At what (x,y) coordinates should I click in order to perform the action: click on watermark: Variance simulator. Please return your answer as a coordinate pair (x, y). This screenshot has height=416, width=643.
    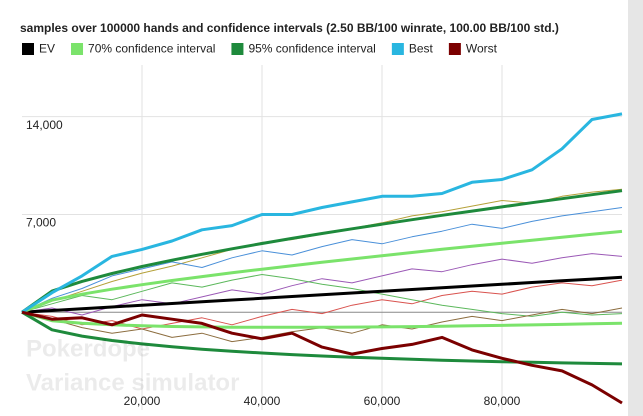
    Looking at the image, I should click on (132, 382).